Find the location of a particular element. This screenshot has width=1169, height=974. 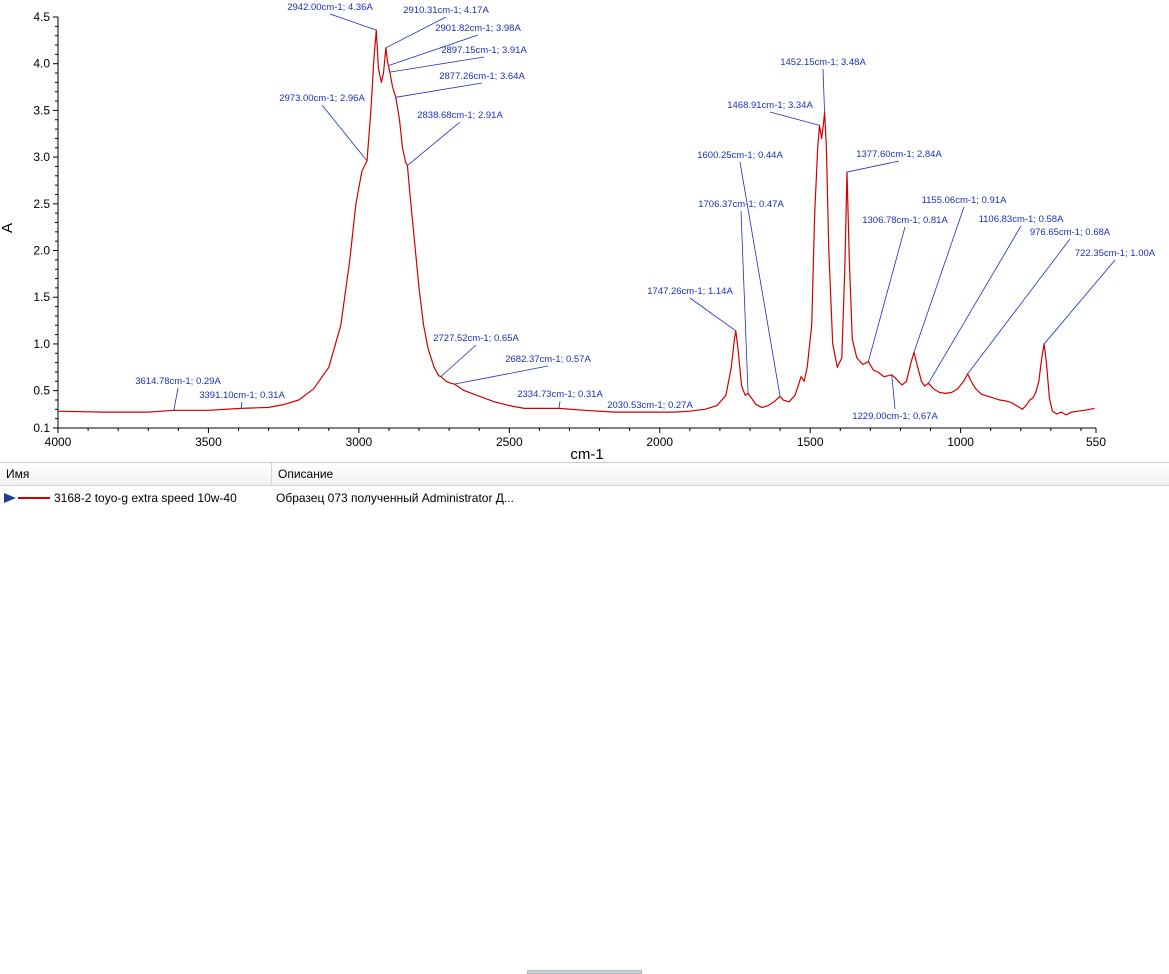

peak-label: 976.65cm-1; 0.68A is located at coordinates (1070, 232).